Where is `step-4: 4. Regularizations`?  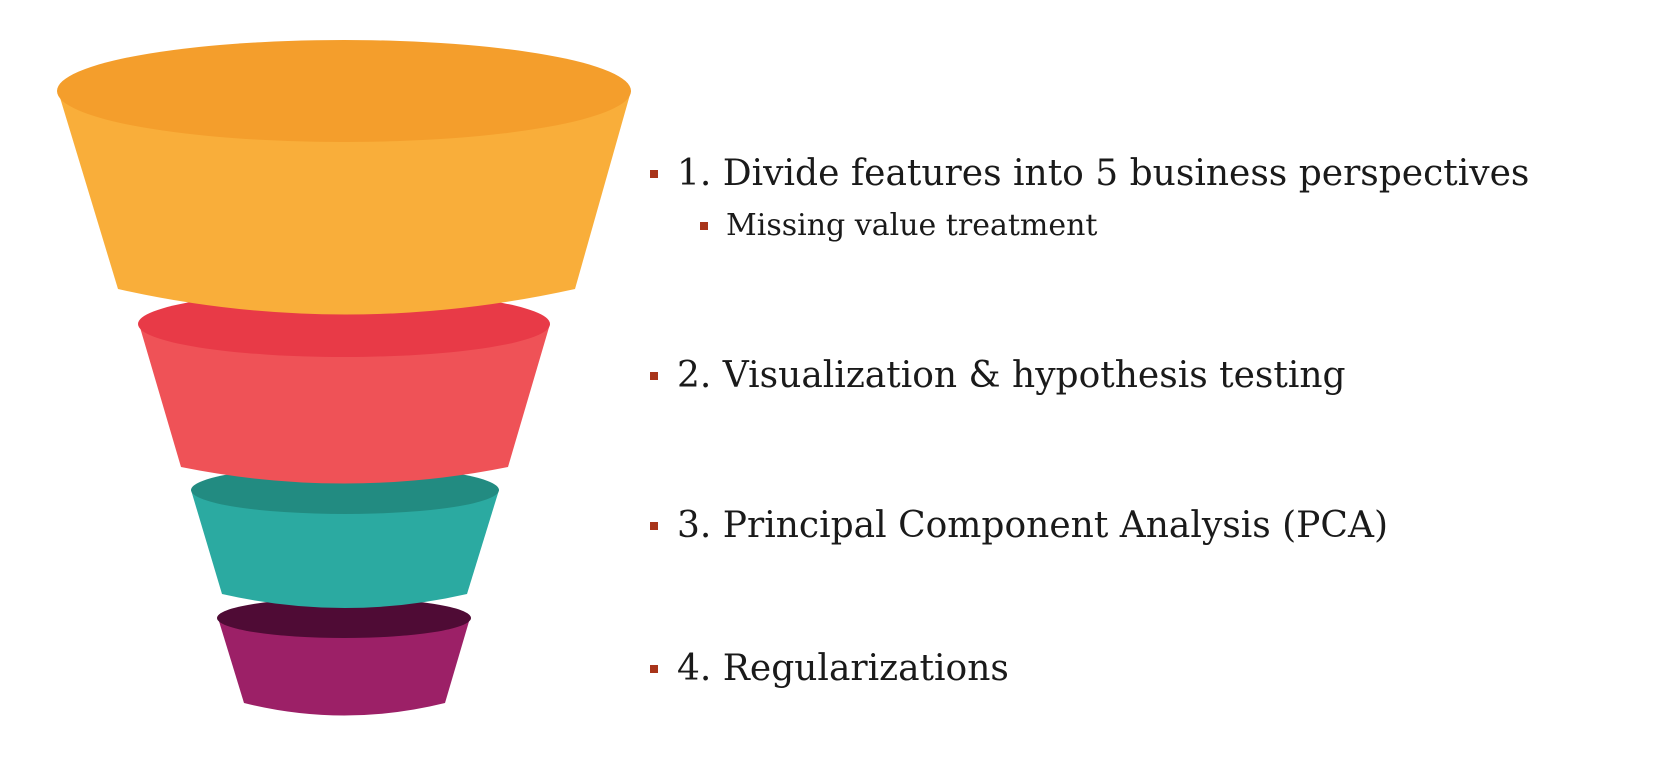
step-4: 4. Regularizations is located at coordinates (829, 668).